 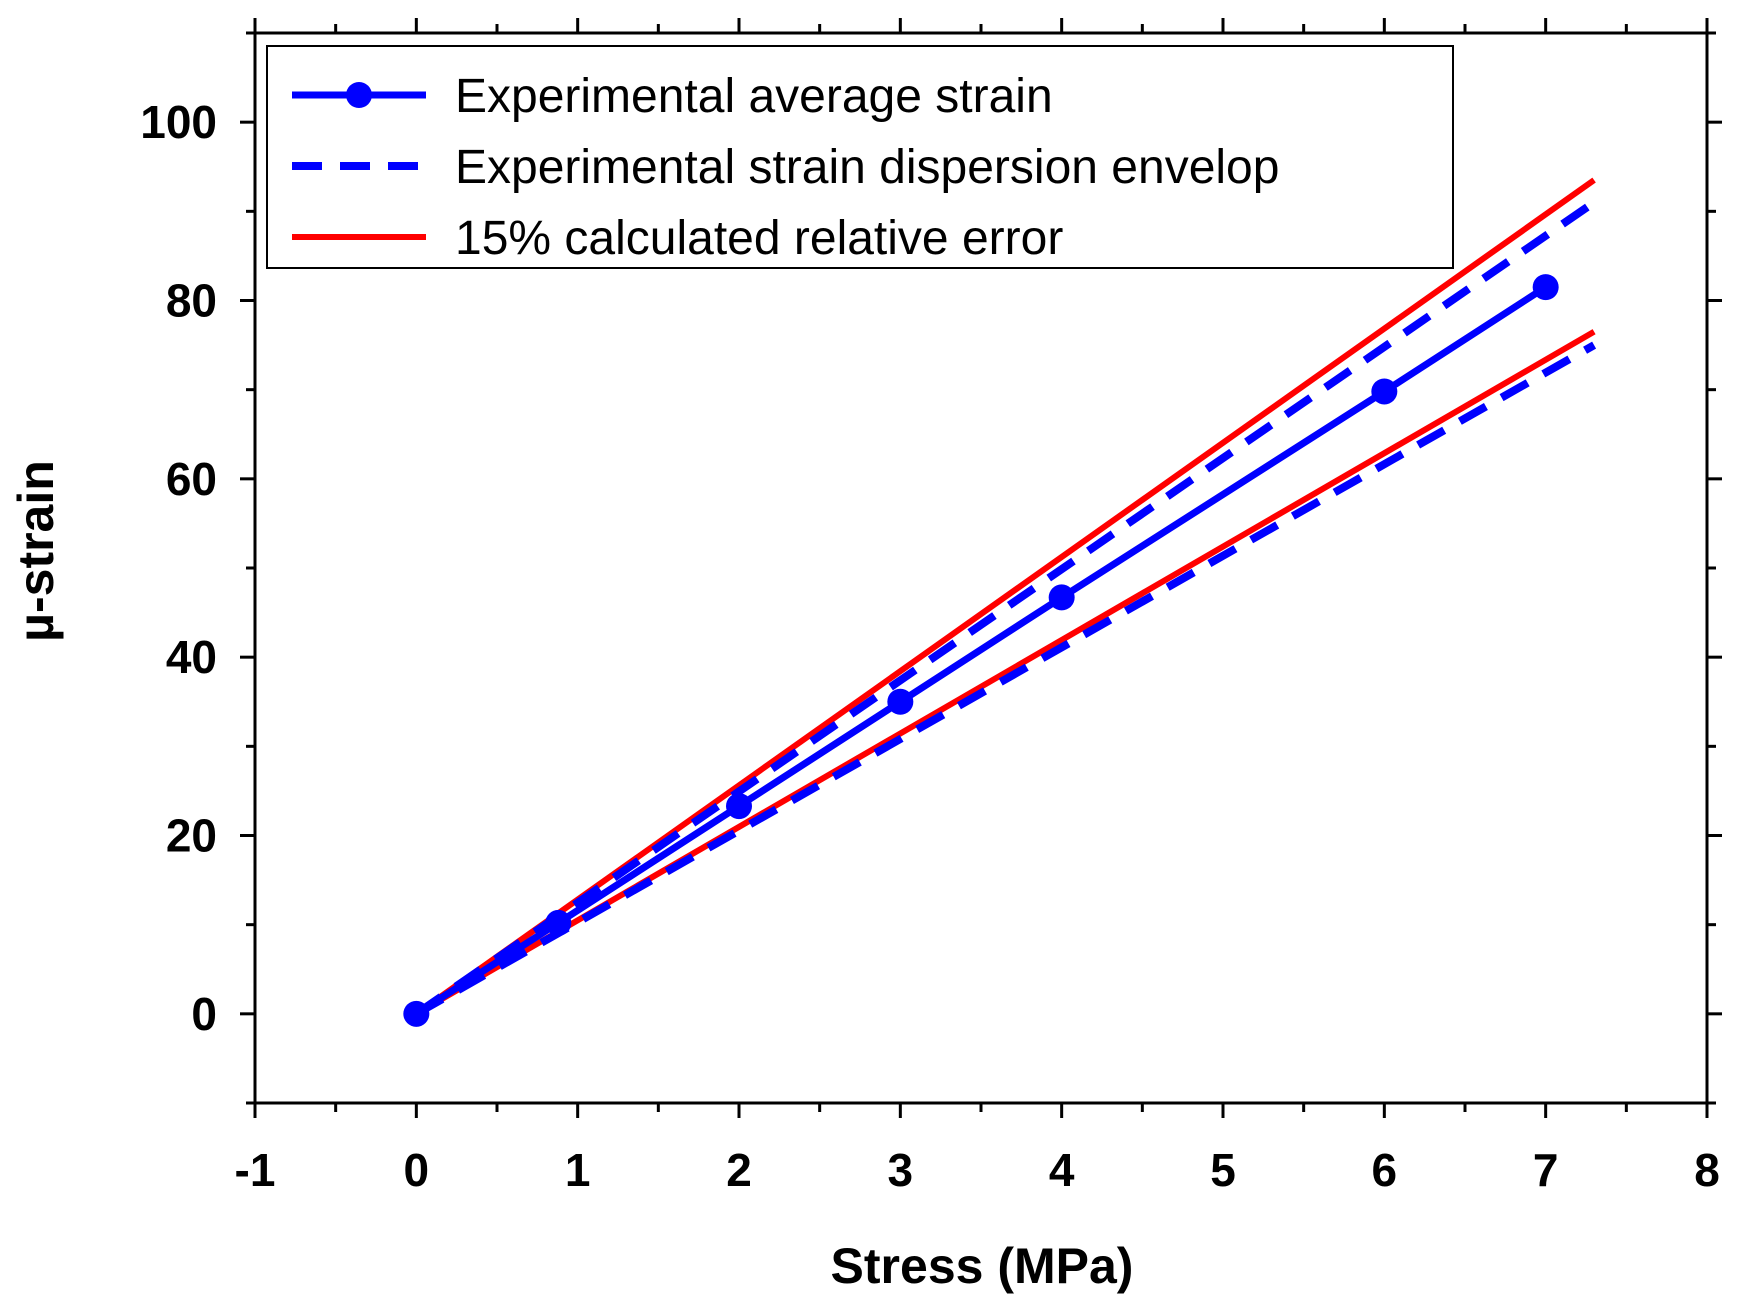 What do you see at coordinates (191, 657) in the screenshot?
I see `y-tick-label: 40` at bounding box center [191, 657].